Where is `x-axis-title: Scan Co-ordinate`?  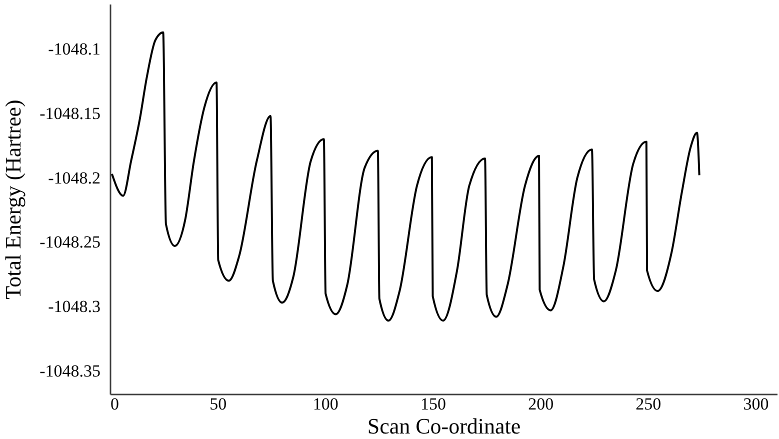 x-axis-title: Scan Co-ordinate is located at coordinates (444, 426).